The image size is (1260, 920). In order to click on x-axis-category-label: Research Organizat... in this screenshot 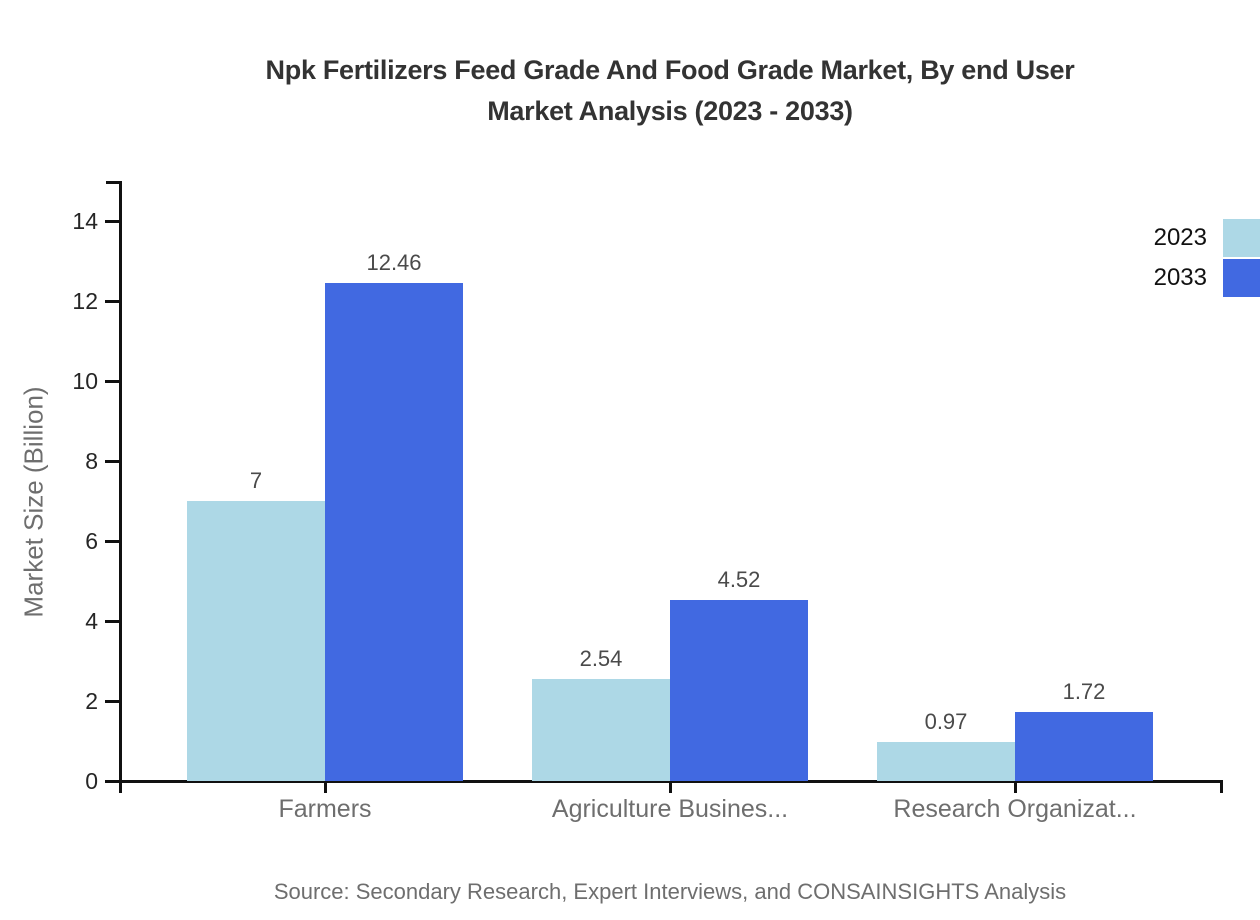, I will do `click(1015, 809)`.